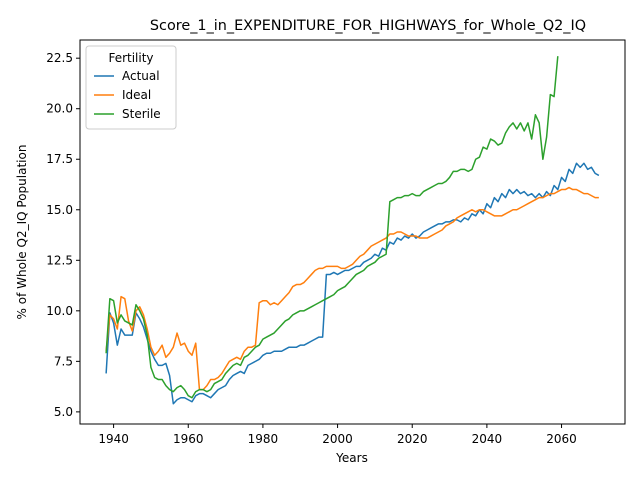  Describe the element at coordinates (141, 76) in the screenshot. I see `legend-label-actual: Actual` at that location.